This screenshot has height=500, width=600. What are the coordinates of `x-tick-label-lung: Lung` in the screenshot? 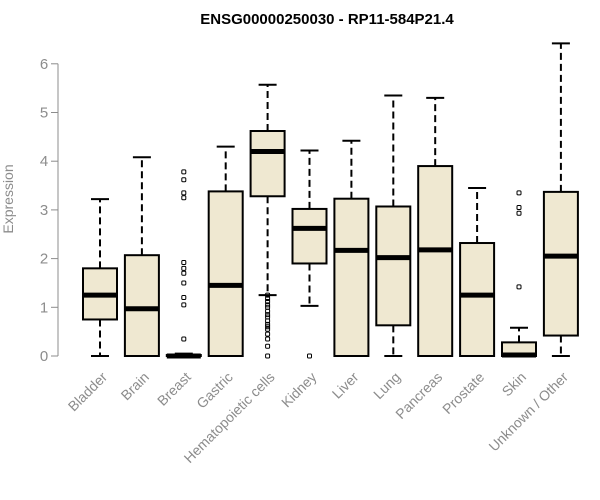 It's located at (386, 385).